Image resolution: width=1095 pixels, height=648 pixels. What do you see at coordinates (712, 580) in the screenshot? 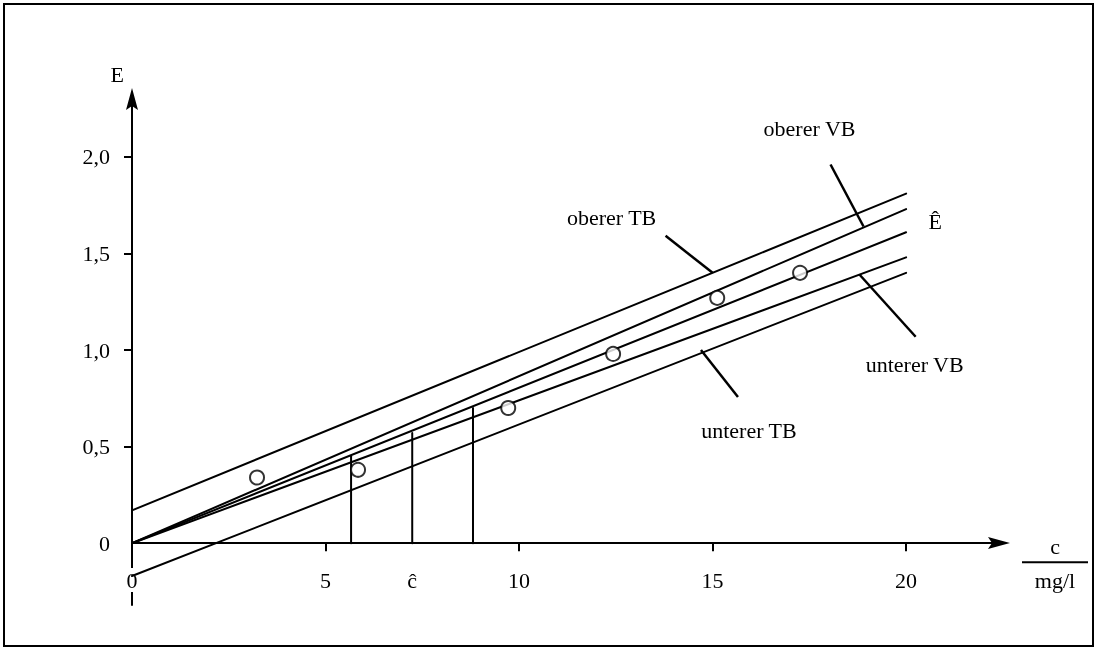
I see `x-tick-label: 15` at bounding box center [712, 580].